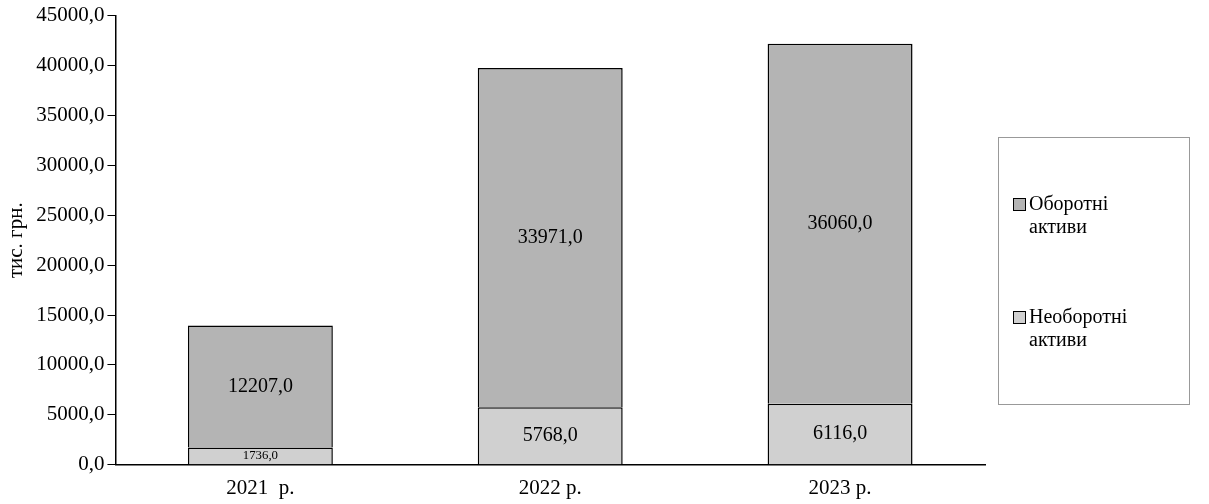  Describe the element at coordinates (70, 313) in the screenshot. I see `y-tick-label: 15000,0` at that location.